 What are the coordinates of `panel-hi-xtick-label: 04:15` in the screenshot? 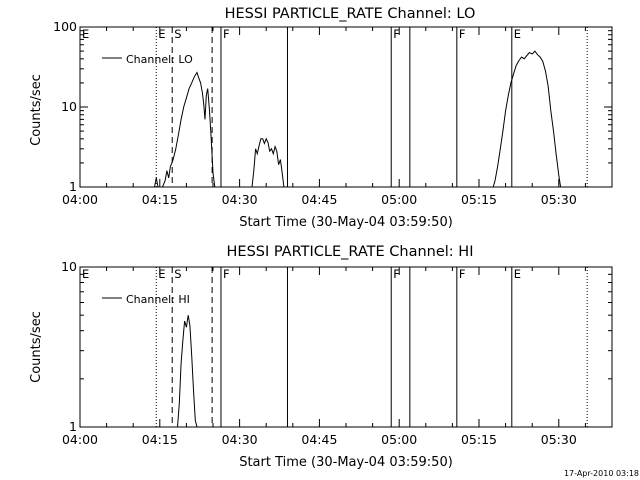 It's located at (160, 439).